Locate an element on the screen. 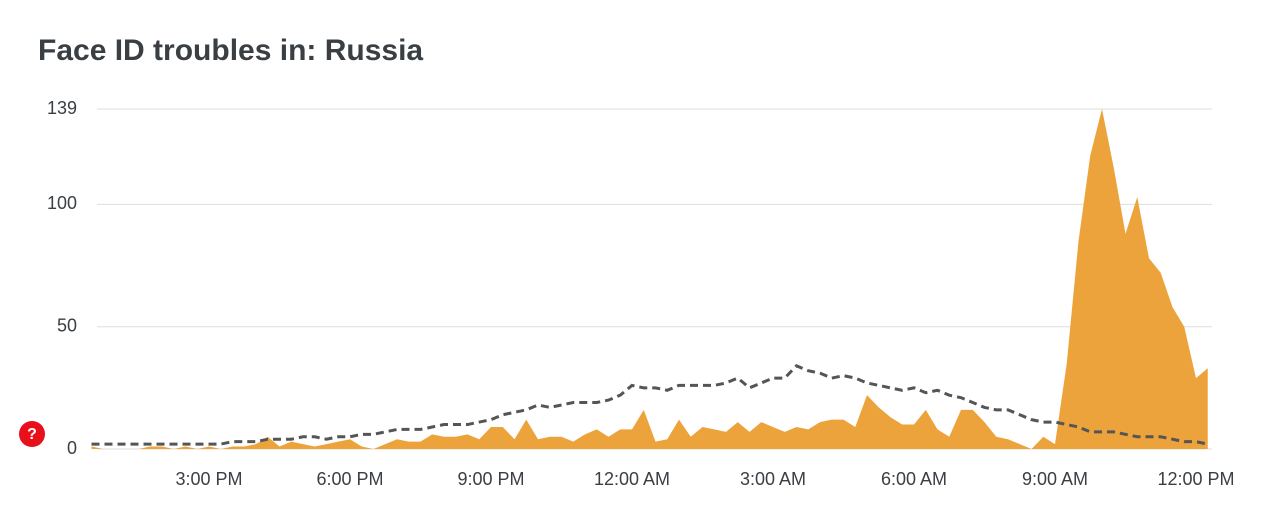 Image resolution: width=1280 pixels, height=522 pixels. x-tick-label: 9:00 AM is located at coordinates (1055, 479).